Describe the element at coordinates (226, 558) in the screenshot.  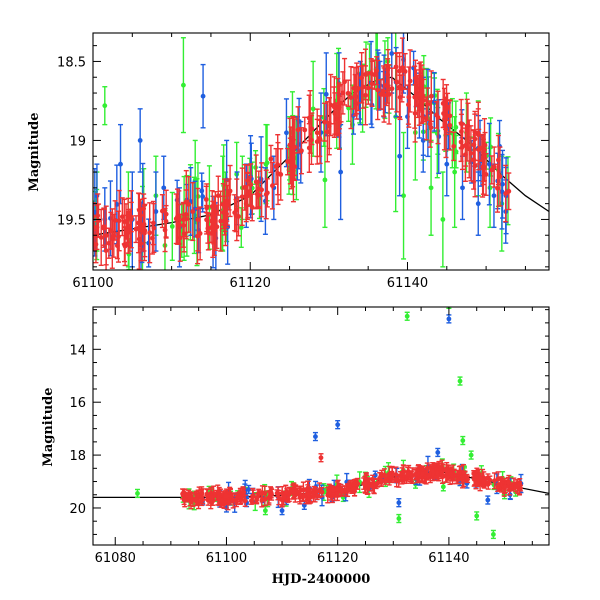
I see `x-tick-label: 61100` at that location.